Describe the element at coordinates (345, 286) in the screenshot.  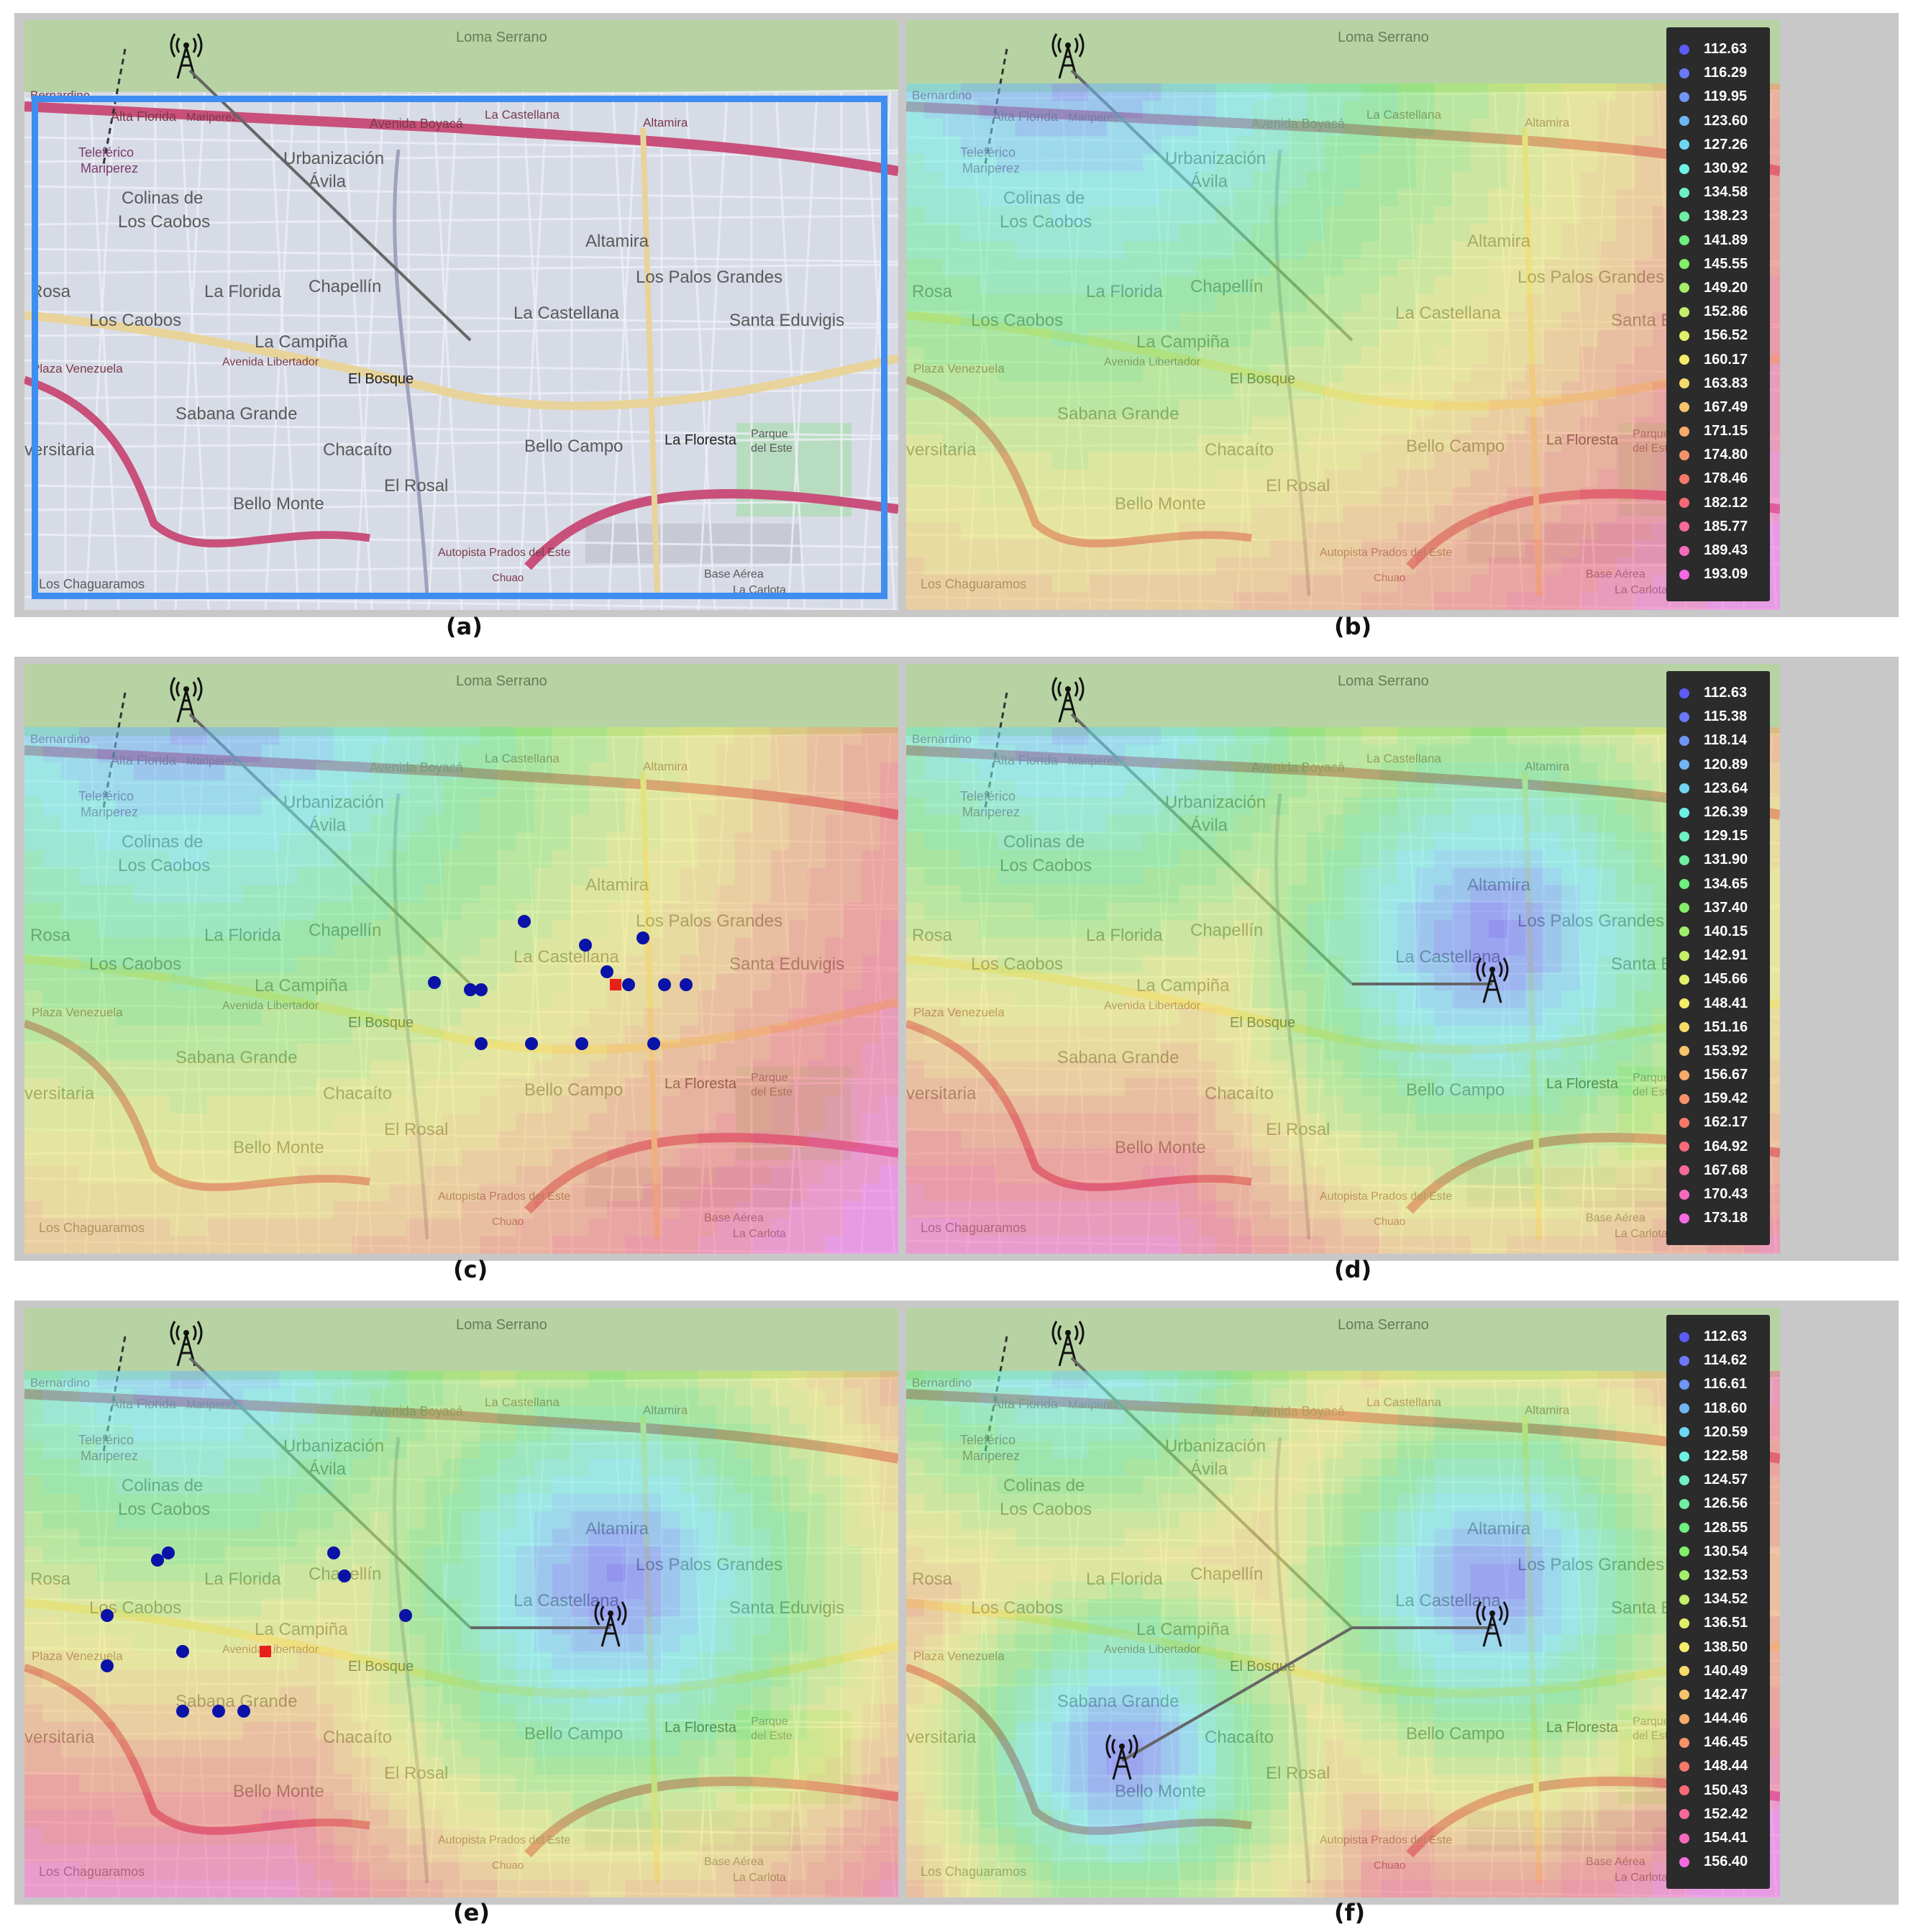
I see `map-label-chapellin: Chapellín` at that location.